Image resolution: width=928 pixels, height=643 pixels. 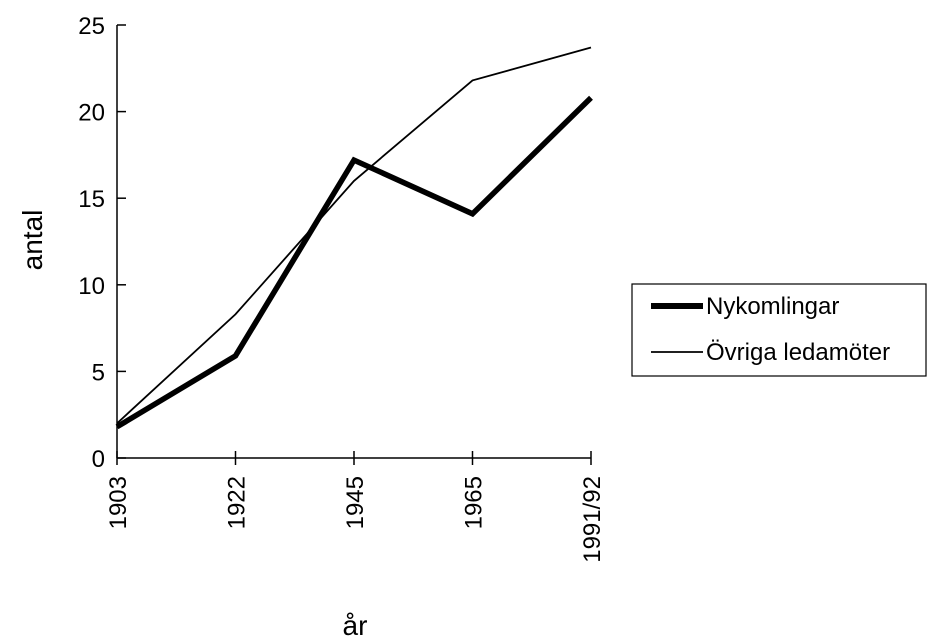 I want to click on x-tick-label: 1922, so click(x=237, y=502).